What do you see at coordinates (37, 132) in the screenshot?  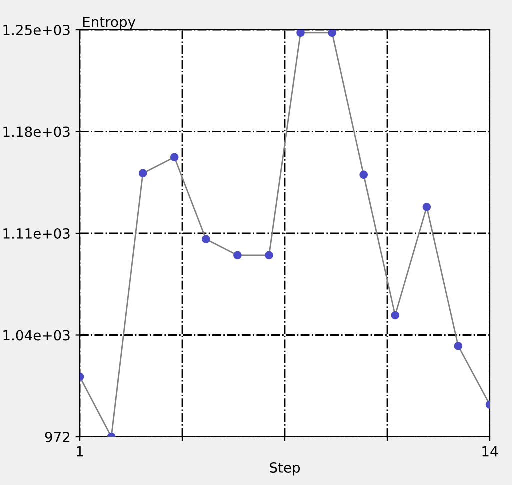 I see `y-tick-label: 1.18e+03` at bounding box center [37, 132].